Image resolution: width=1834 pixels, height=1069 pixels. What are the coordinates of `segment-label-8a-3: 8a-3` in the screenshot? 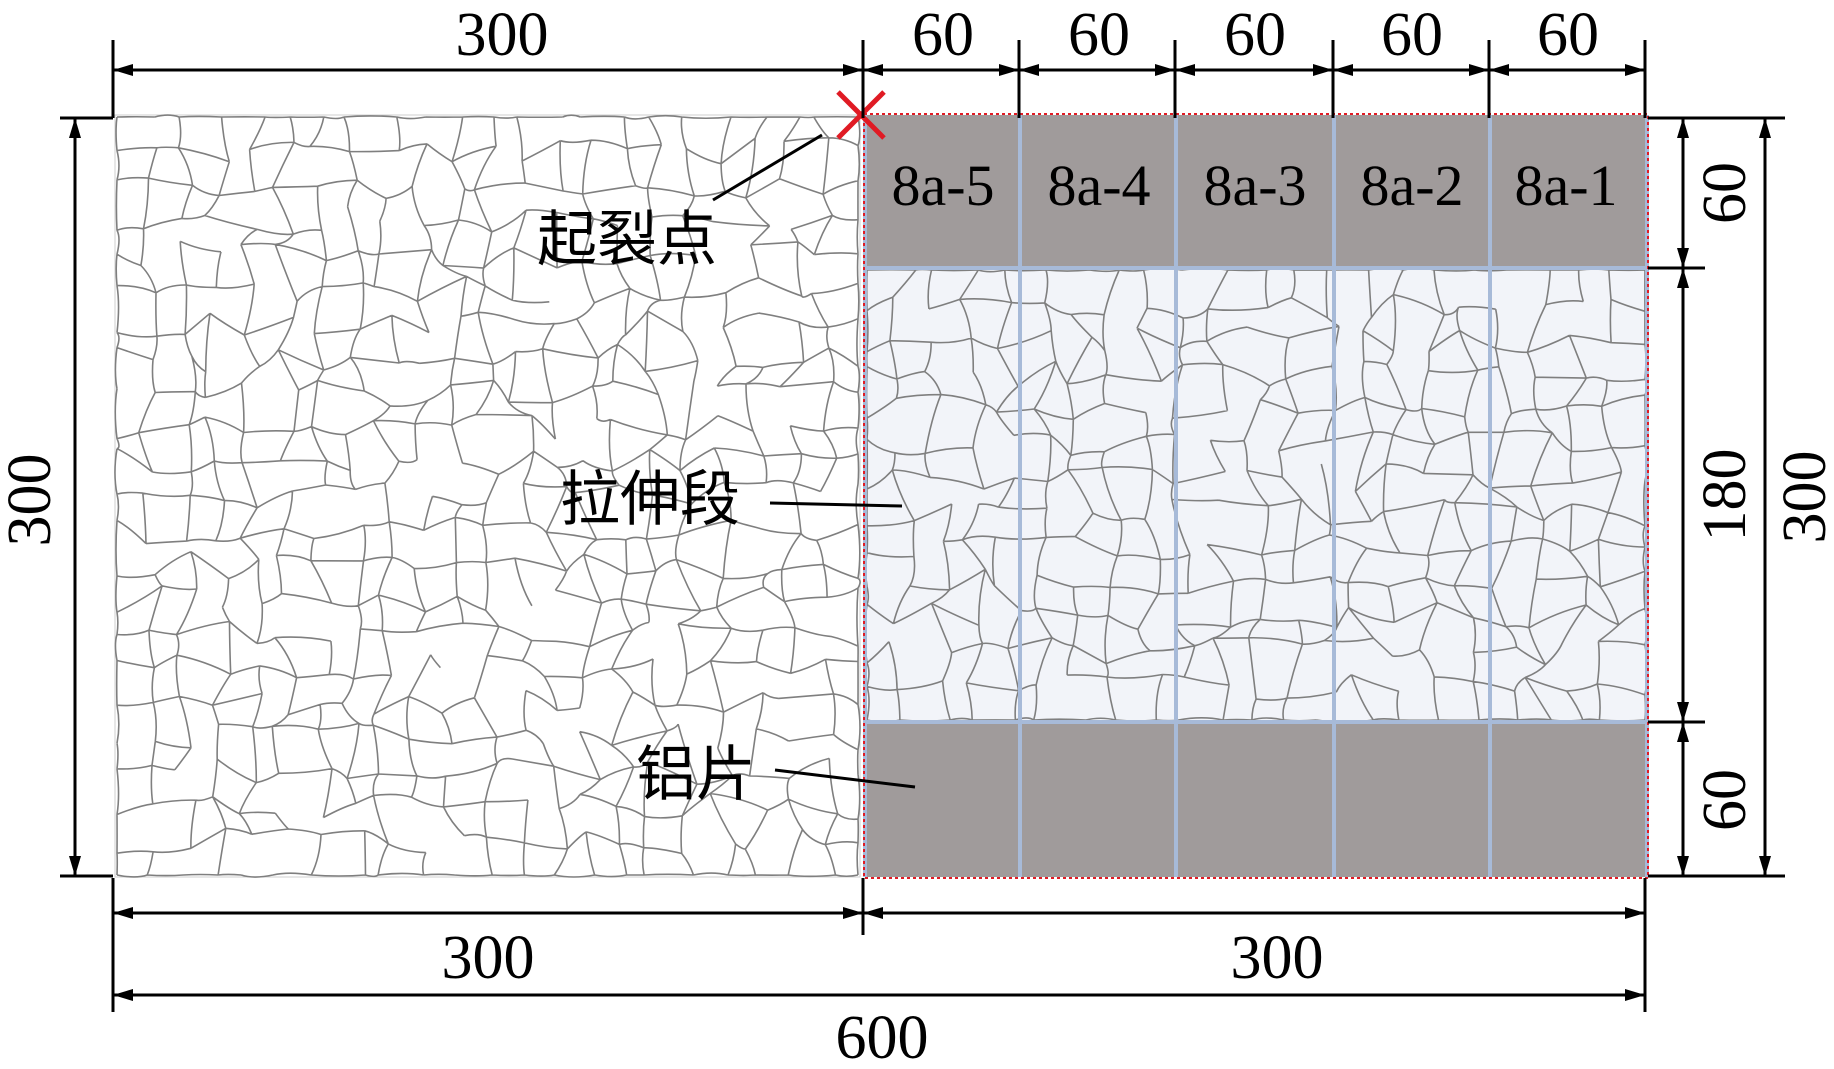 It's located at (1254, 185).